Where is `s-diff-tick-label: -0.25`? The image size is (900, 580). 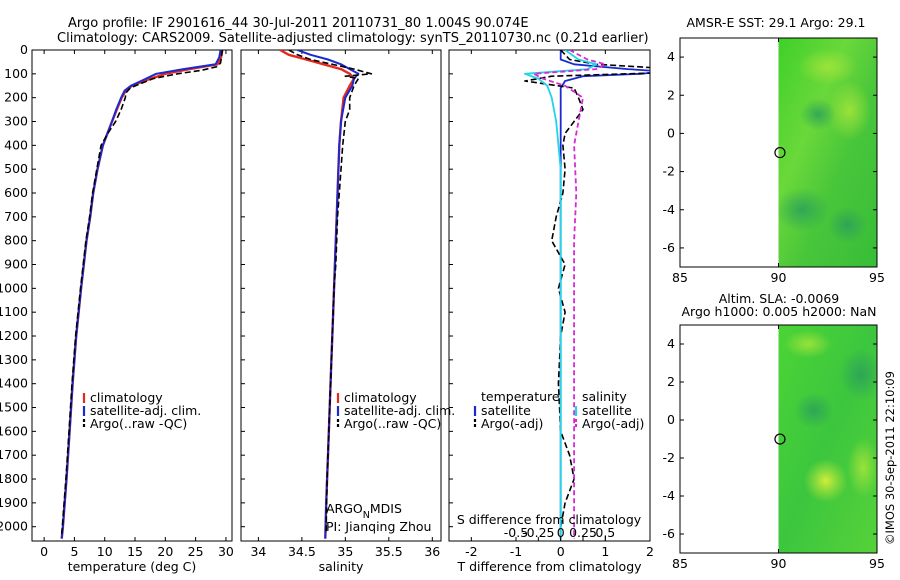 s-diff-tick-label: -0.25 is located at coordinates (538, 532).